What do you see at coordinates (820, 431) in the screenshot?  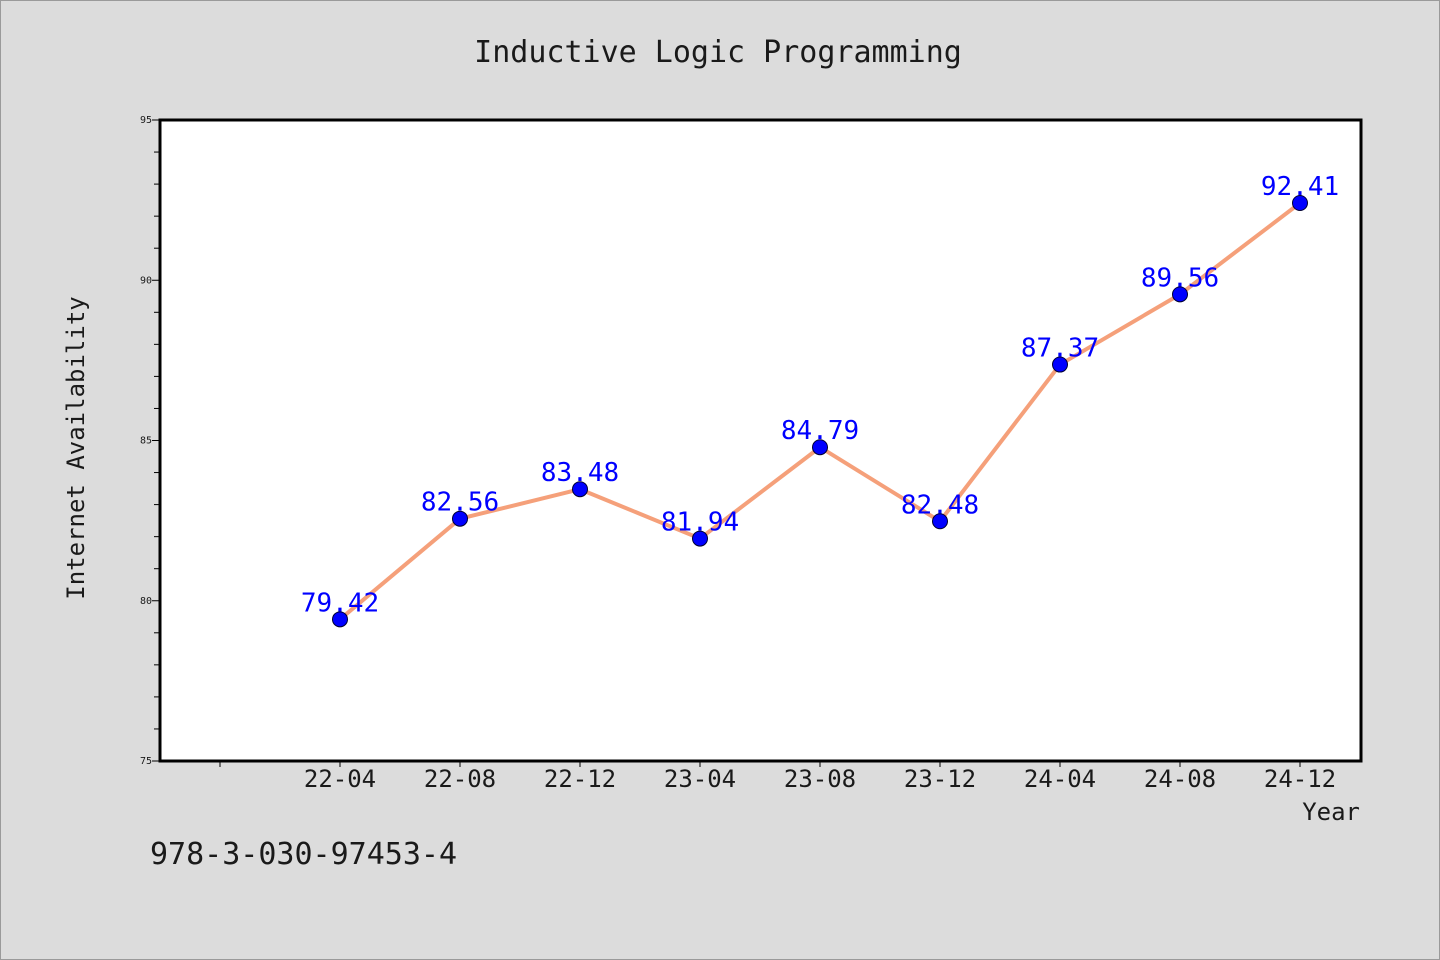 I see `data-label: 84.79` at bounding box center [820, 431].